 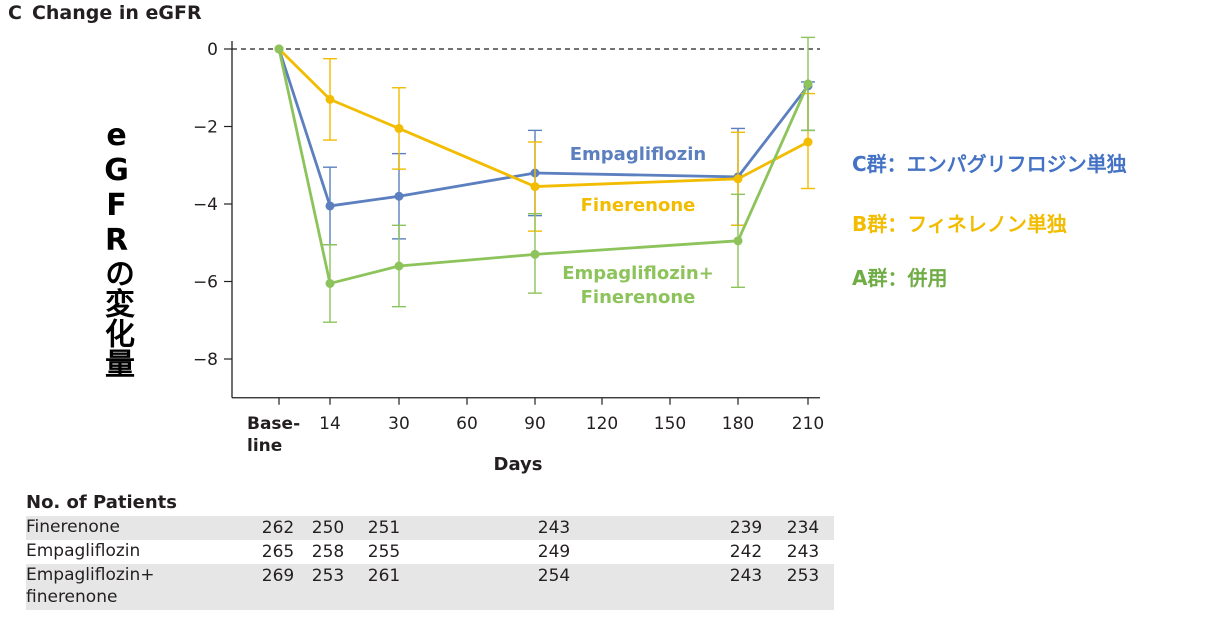 What do you see at coordinates (116, 13) in the screenshot?
I see `panel-title-text: Change in eGFR` at bounding box center [116, 13].